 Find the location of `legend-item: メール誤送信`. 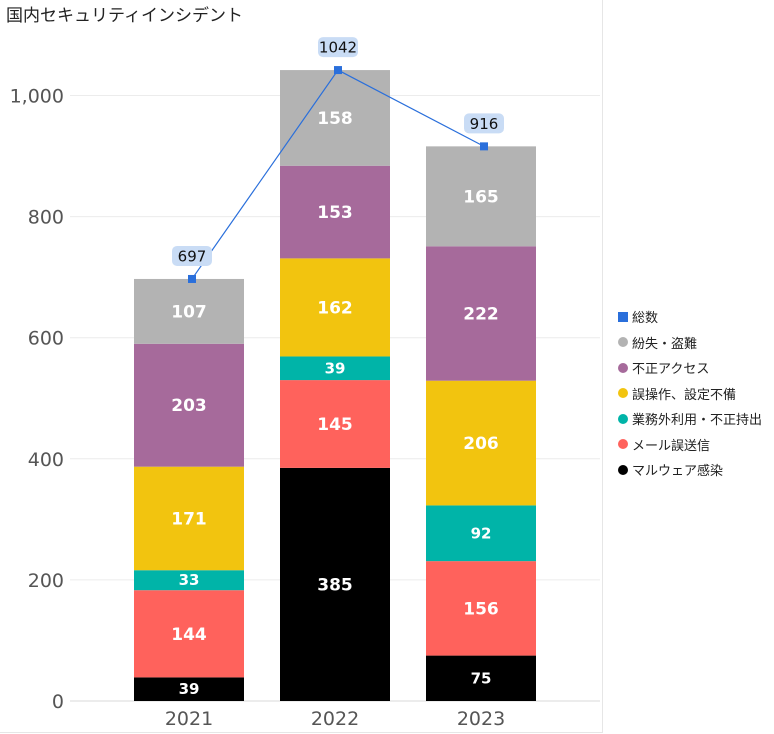

legend-item: メール誤送信 is located at coordinates (690, 445).